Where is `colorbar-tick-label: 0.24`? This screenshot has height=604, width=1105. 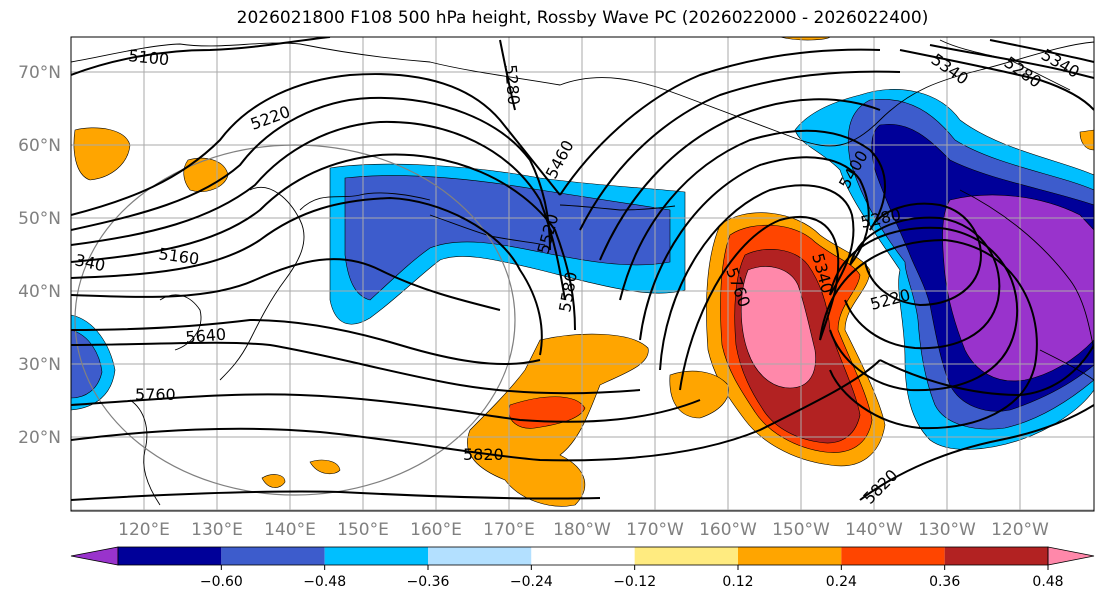
colorbar-tick-label: 0.24 is located at coordinates (841, 582).